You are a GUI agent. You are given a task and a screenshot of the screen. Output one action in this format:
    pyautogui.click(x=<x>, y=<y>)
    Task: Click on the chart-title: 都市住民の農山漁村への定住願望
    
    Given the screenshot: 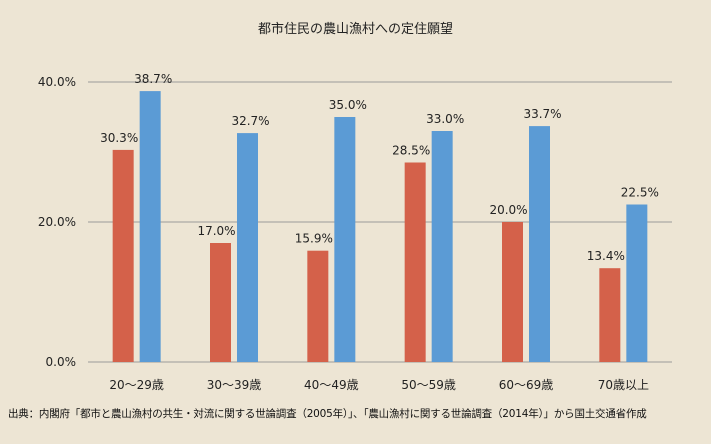 What is the action you would take?
    pyautogui.click(x=355, y=29)
    